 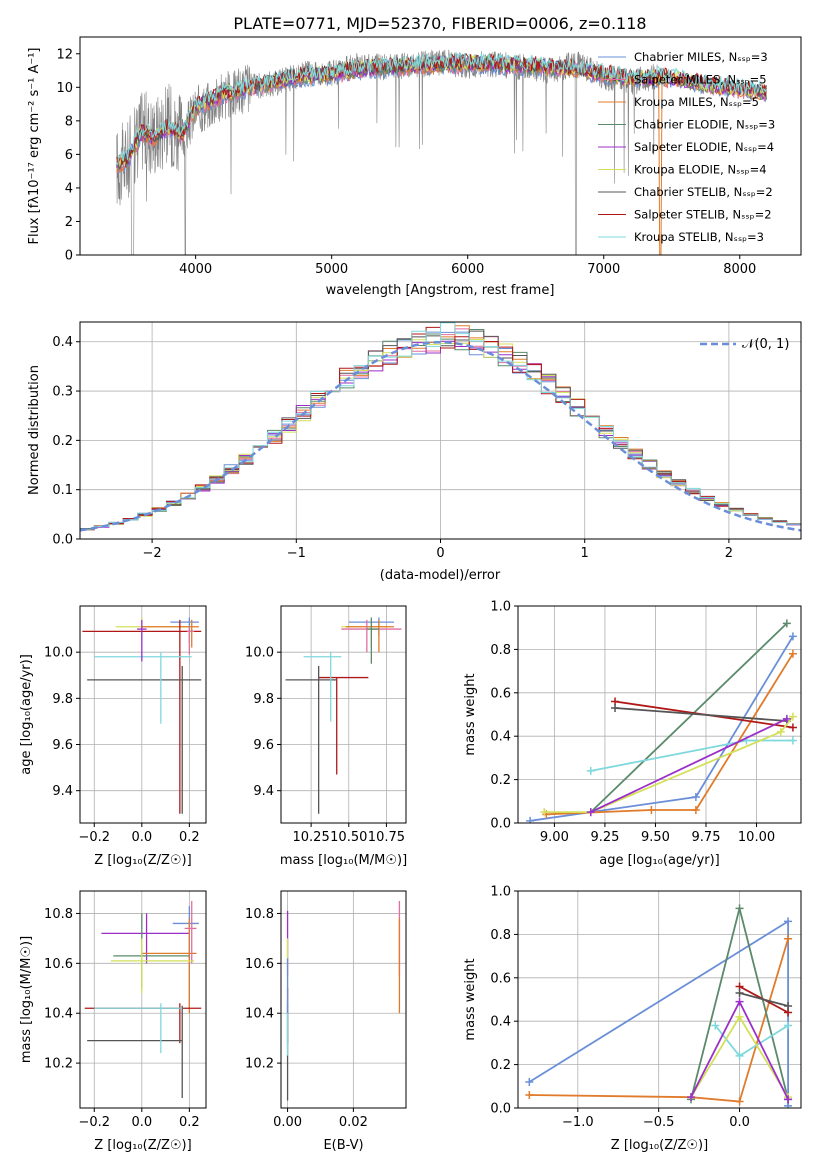 What do you see at coordinates (34, 146) in the screenshot?
I see `spectrum-ylabel: Flux [fλ10⁻¹⁷ erg cm⁻² s⁻¹ A⁻¹]` at bounding box center [34, 146].